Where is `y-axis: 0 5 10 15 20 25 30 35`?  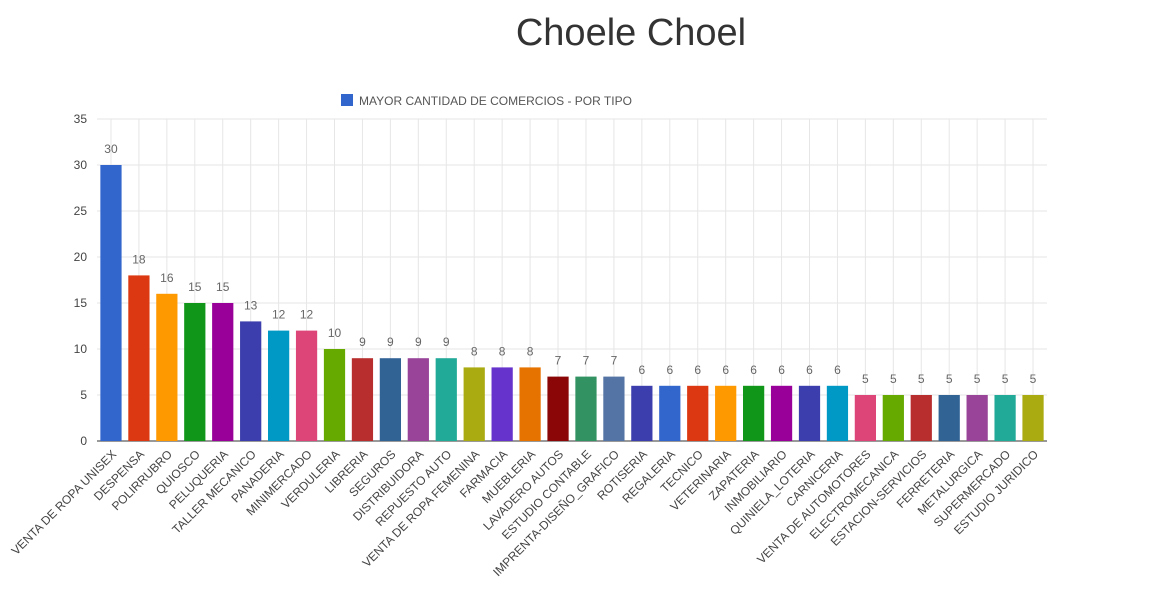 y-axis: 0 5 10 15 20 25 30 35 is located at coordinates (81, 280).